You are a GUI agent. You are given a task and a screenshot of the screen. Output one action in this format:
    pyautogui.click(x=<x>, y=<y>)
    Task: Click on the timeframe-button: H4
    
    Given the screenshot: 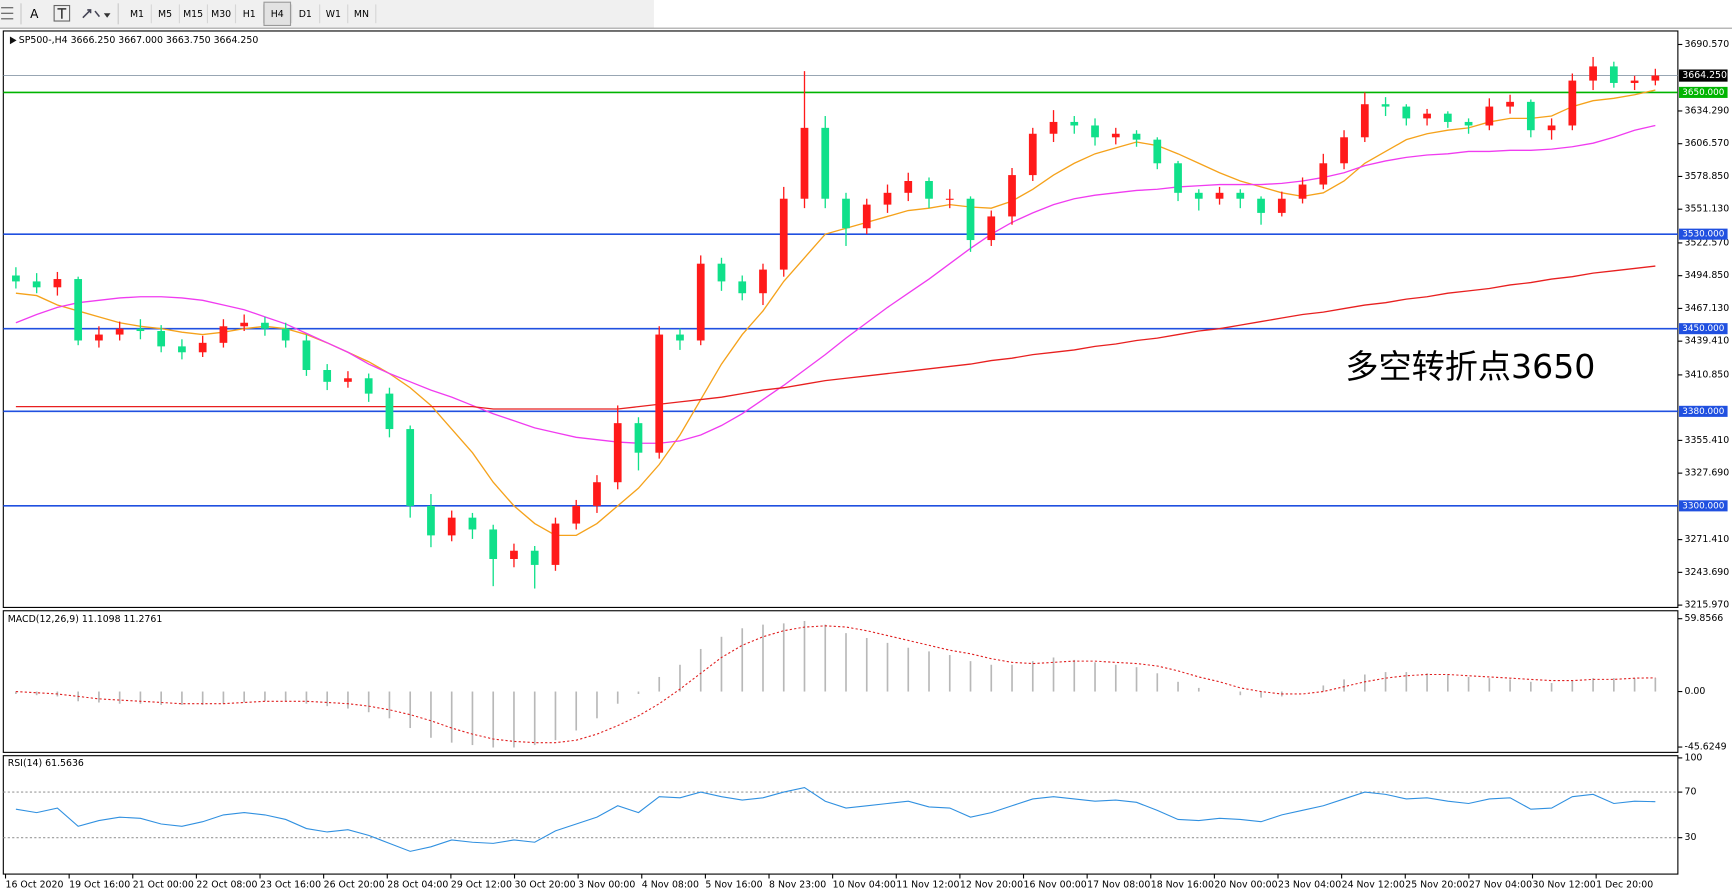 What is the action you would take?
    pyautogui.click(x=277, y=14)
    